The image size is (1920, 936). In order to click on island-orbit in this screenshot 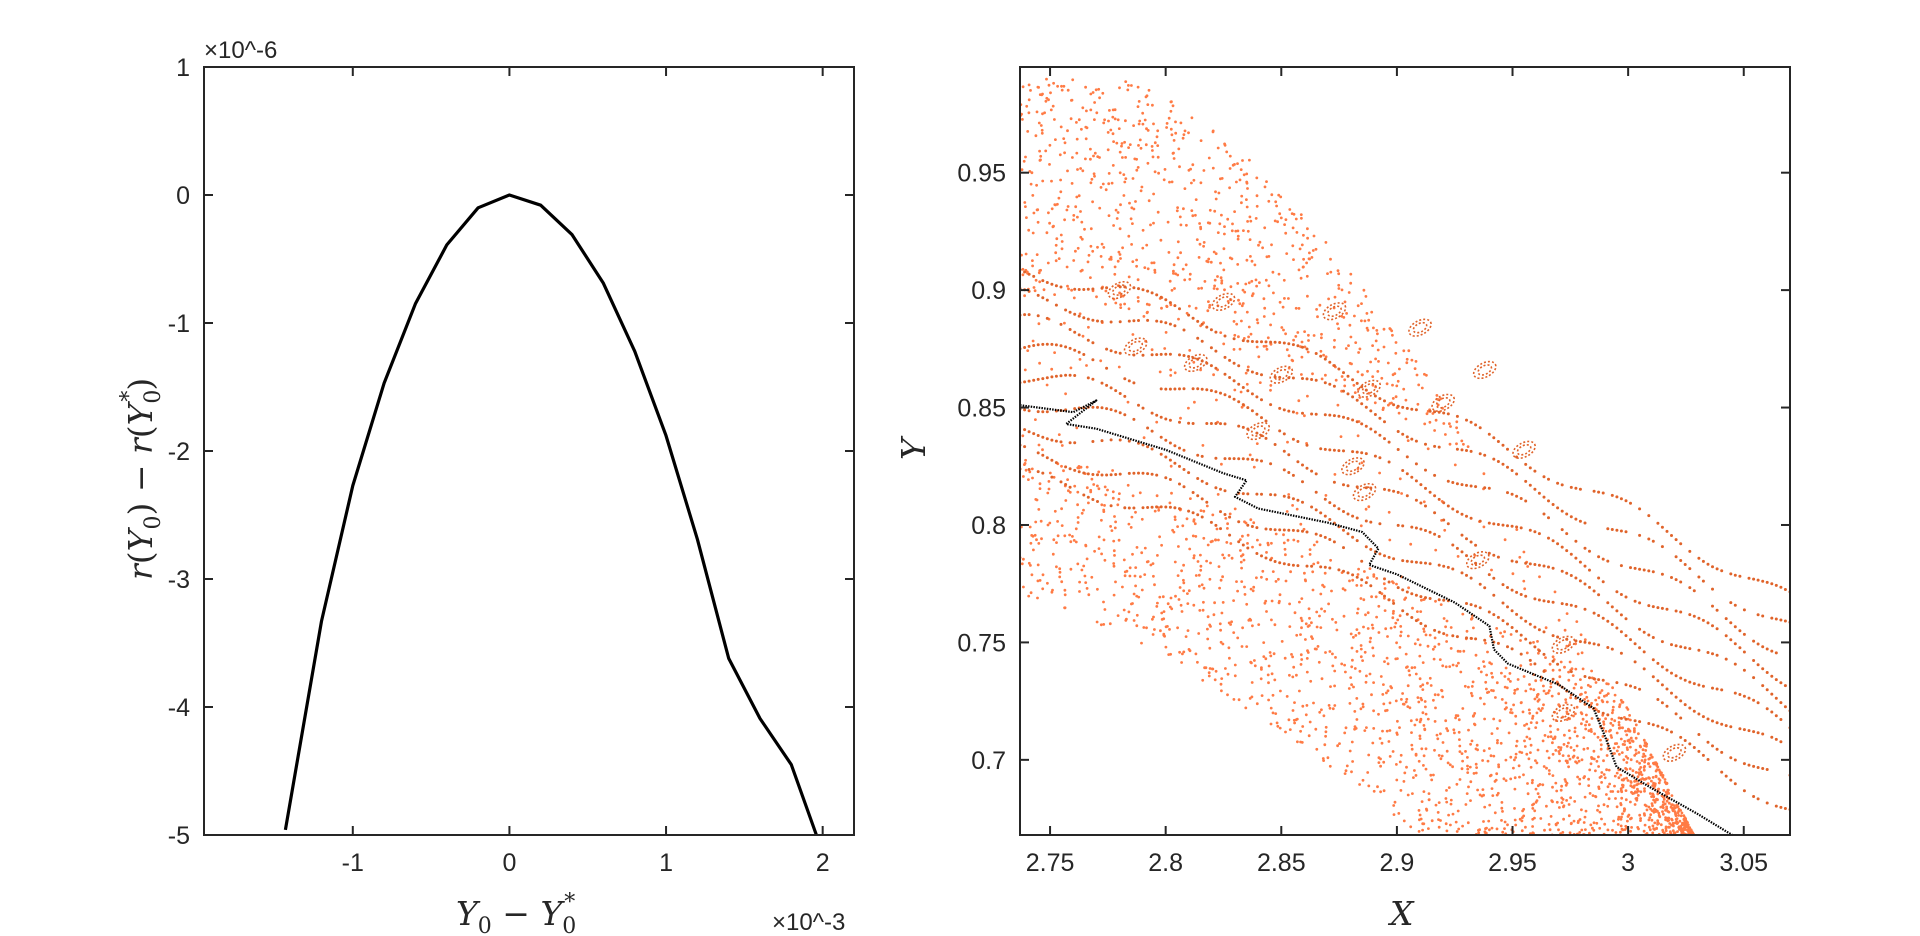, I will do `click(1136, 346)`.